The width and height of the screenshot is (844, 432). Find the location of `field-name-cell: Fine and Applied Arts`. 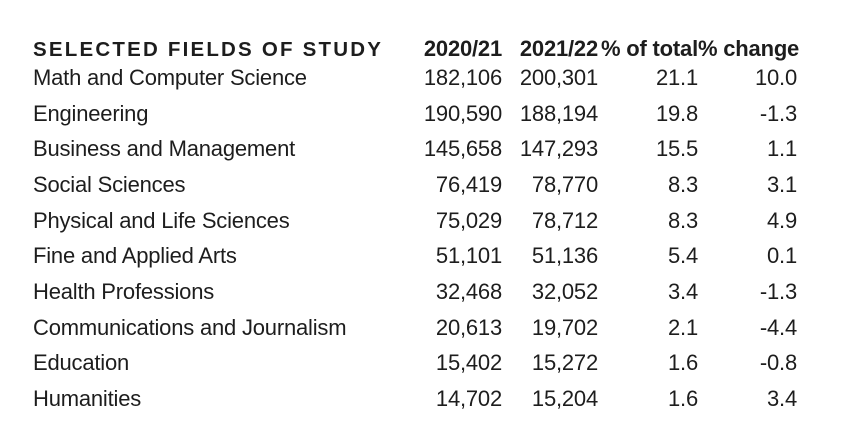

field-name-cell: Fine and Applied Arts is located at coordinates (135, 256).